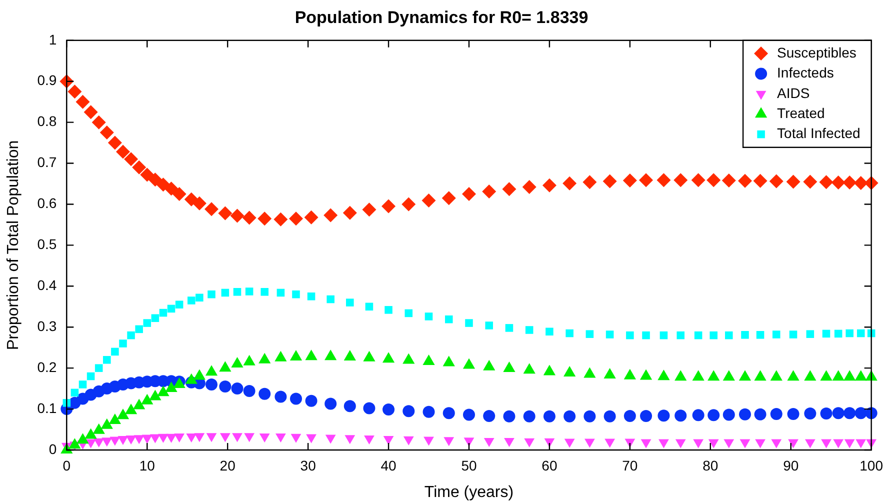 The width and height of the screenshot is (891, 504). What do you see at coordinates (52, 448) in the screenshot?
I see `y-tick-label: 0` at bounding box center [52, 448].